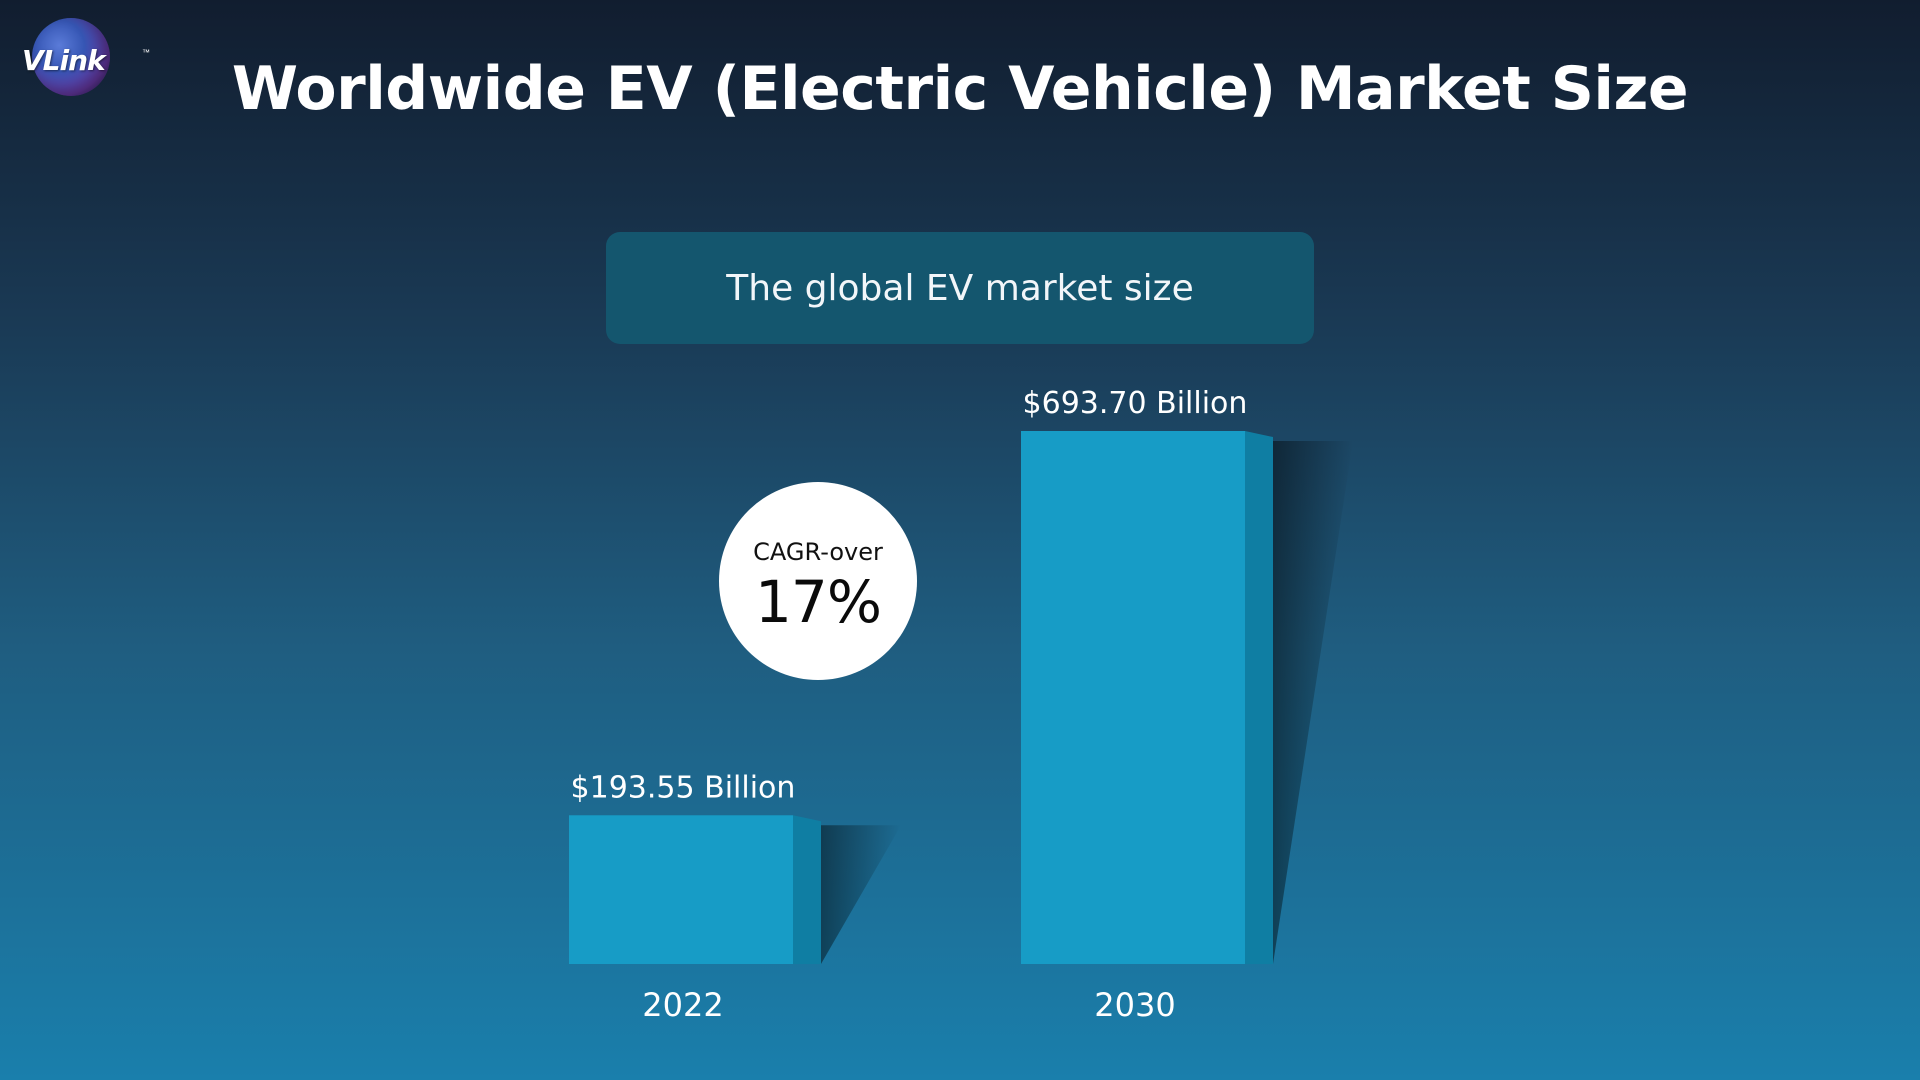 Image resolution: width=1920 pixels, height=1080 pixels. What do you see at coordinates (681, 889) in the screenshot?
I see `bar-2022` at bounding box center [681, 889].